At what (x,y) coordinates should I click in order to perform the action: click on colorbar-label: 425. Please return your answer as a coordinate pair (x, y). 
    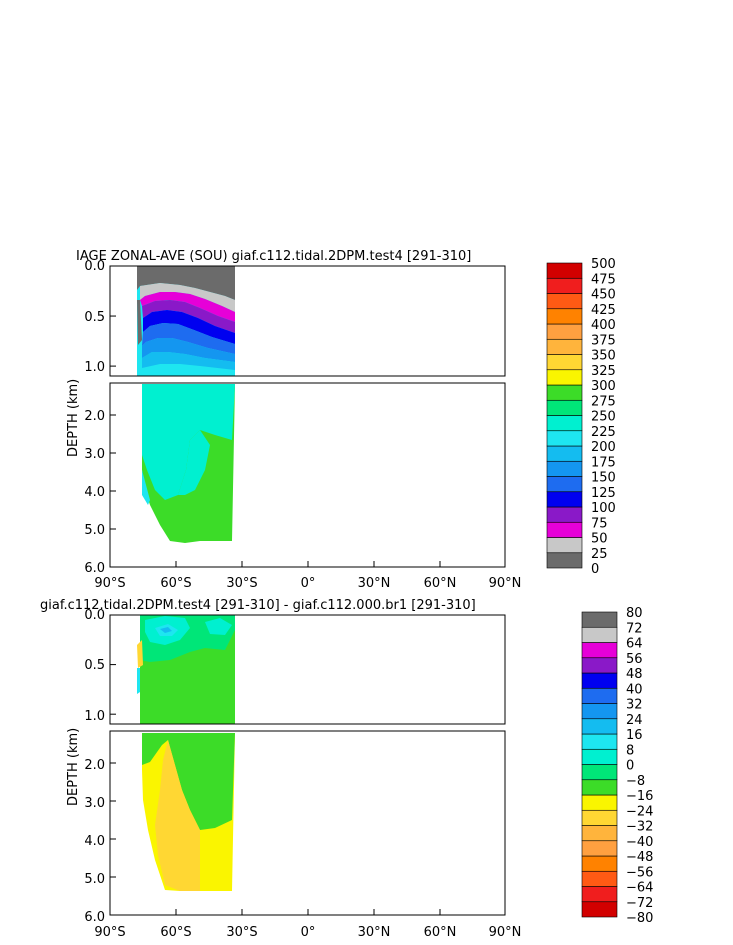
    Looking at the image, I should click on (603, 310).